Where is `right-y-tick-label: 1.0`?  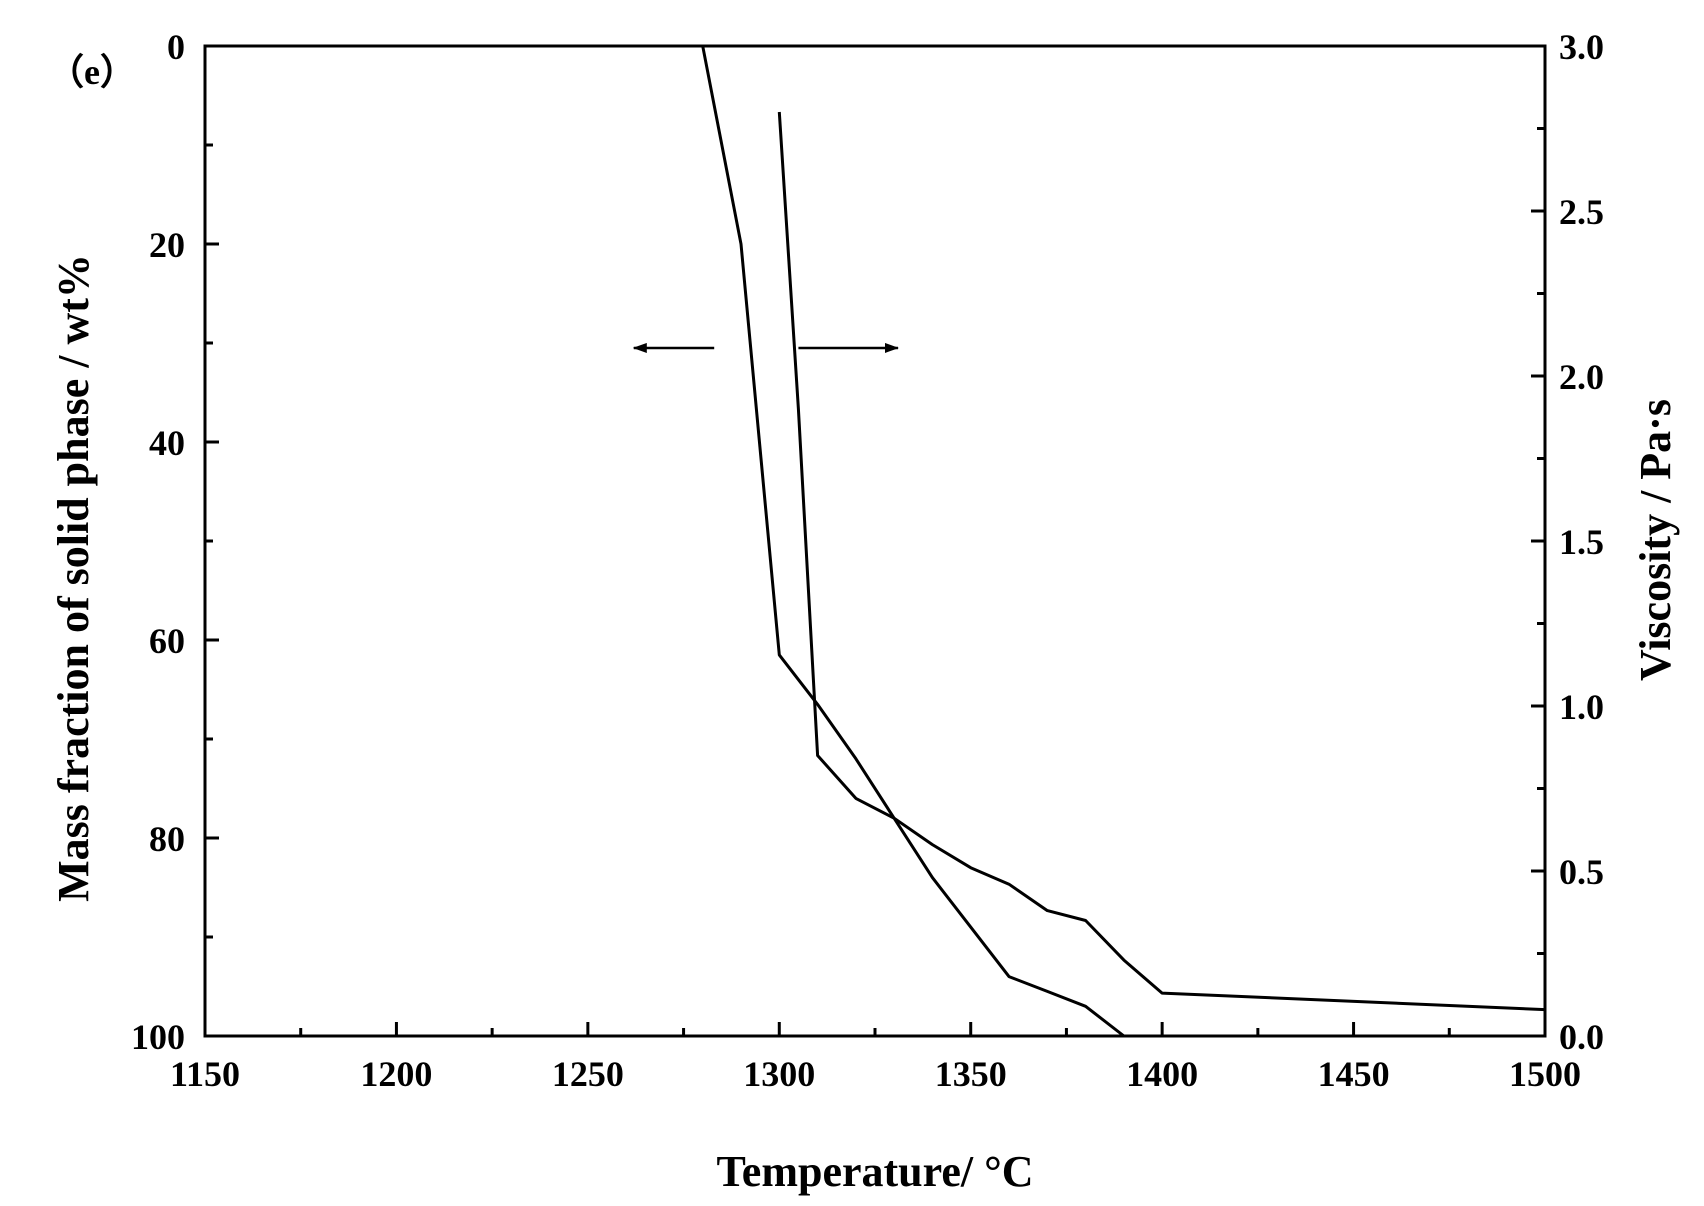
right-y-tick-label: 1.0 is located at coordinates (1581, 707).